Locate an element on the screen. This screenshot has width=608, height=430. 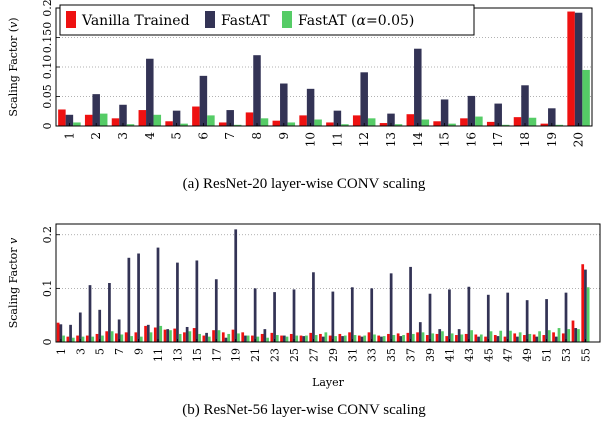
b-bar-s1-c5 is located at coordinates (97, 337).